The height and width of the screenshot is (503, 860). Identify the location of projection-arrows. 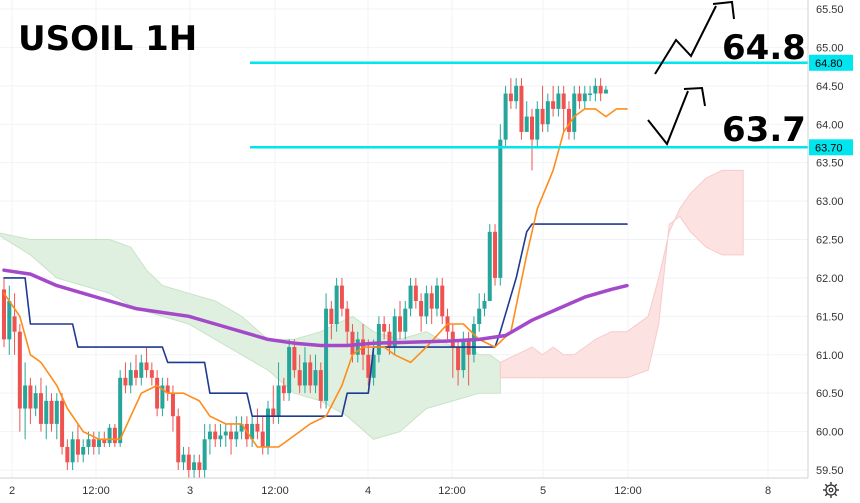
(691, 73).